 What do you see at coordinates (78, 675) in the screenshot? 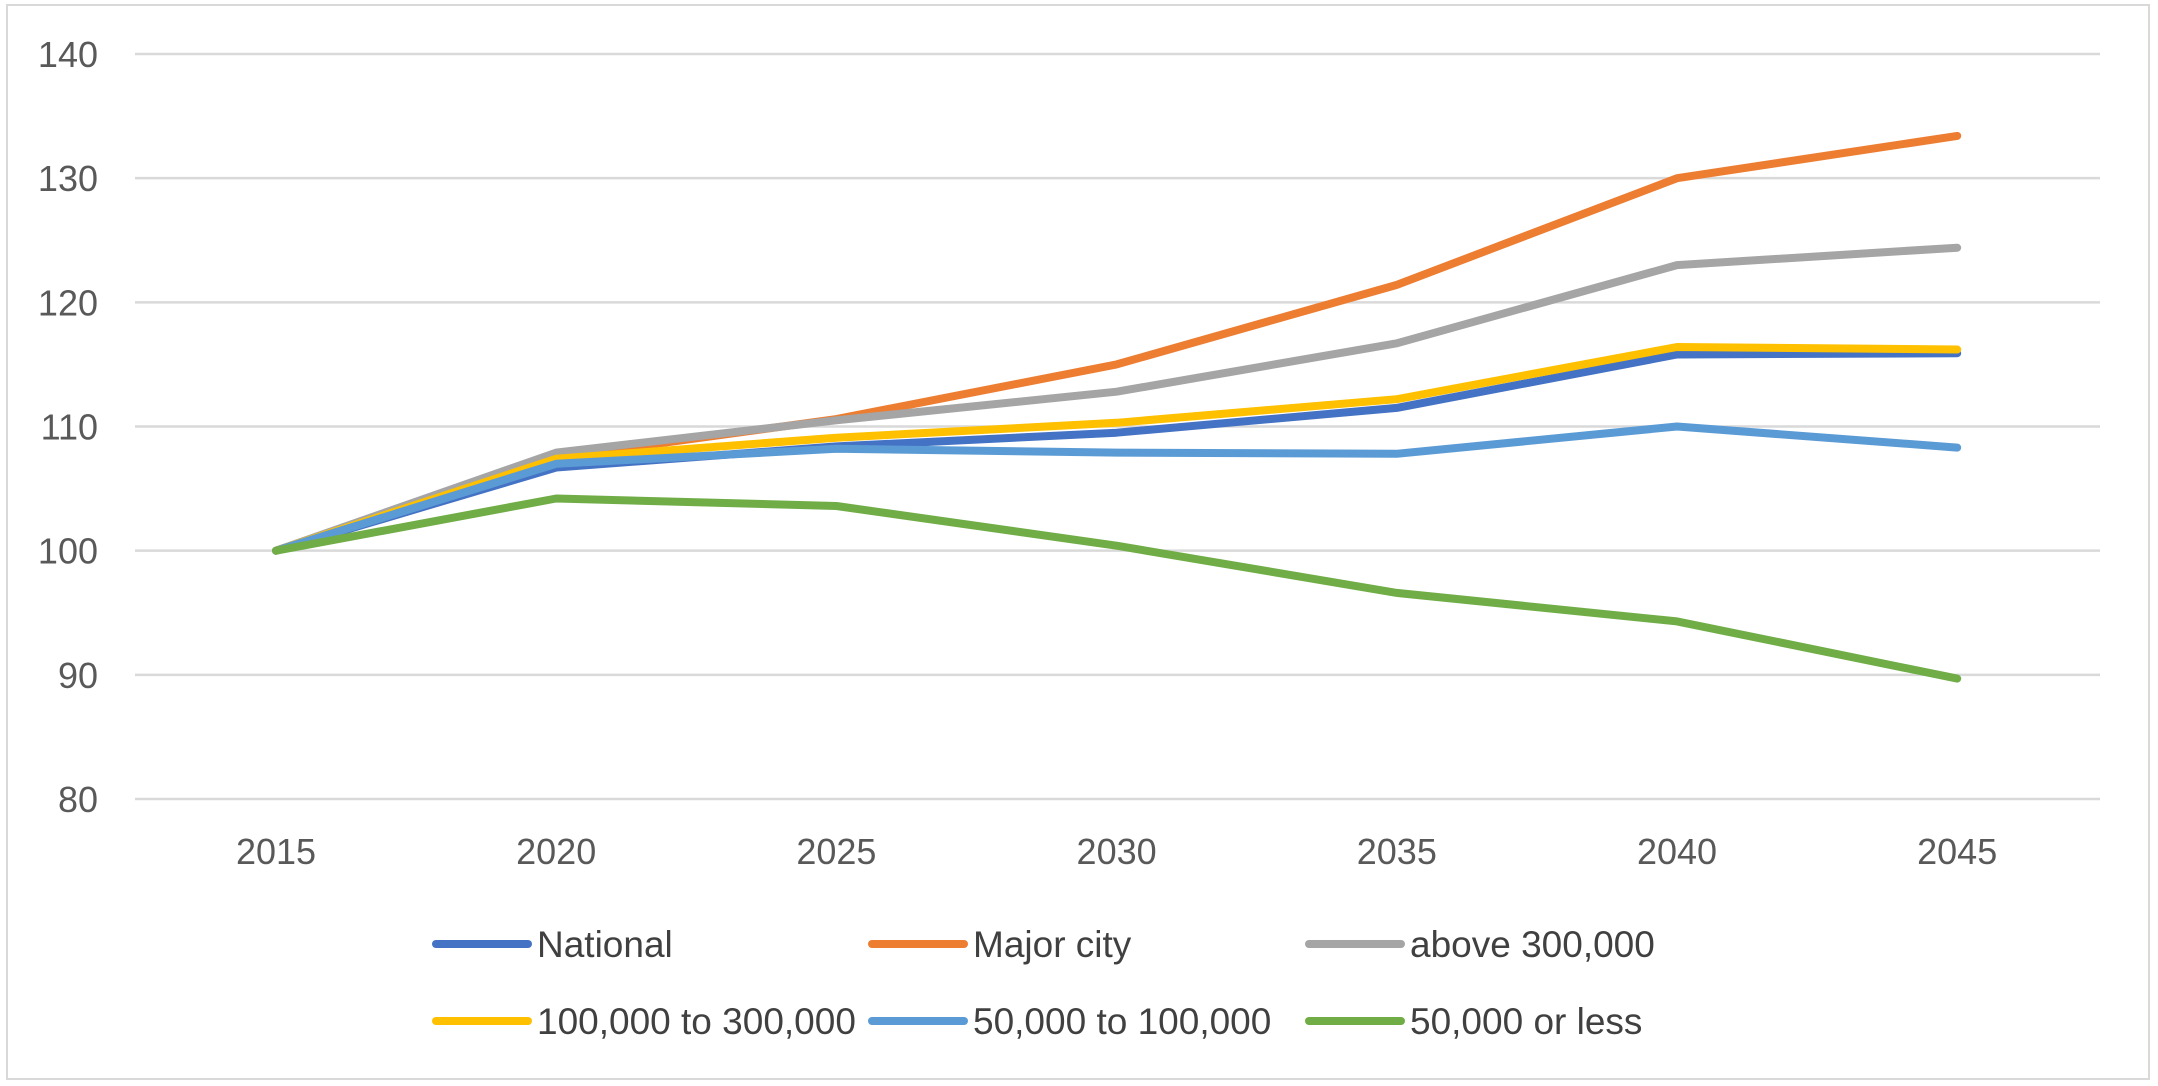
I see `y-tick-label: 90` at bounding box center [78, 675].